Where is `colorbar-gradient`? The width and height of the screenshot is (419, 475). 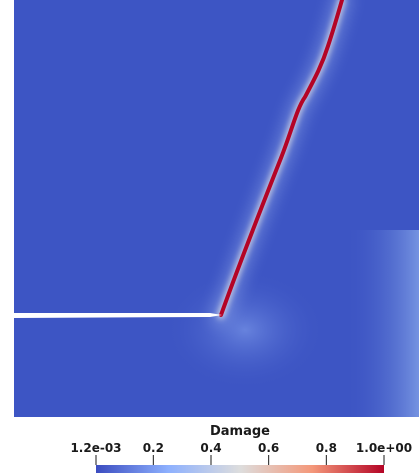
colorbar-gradient is located at coordinates (240, 469).